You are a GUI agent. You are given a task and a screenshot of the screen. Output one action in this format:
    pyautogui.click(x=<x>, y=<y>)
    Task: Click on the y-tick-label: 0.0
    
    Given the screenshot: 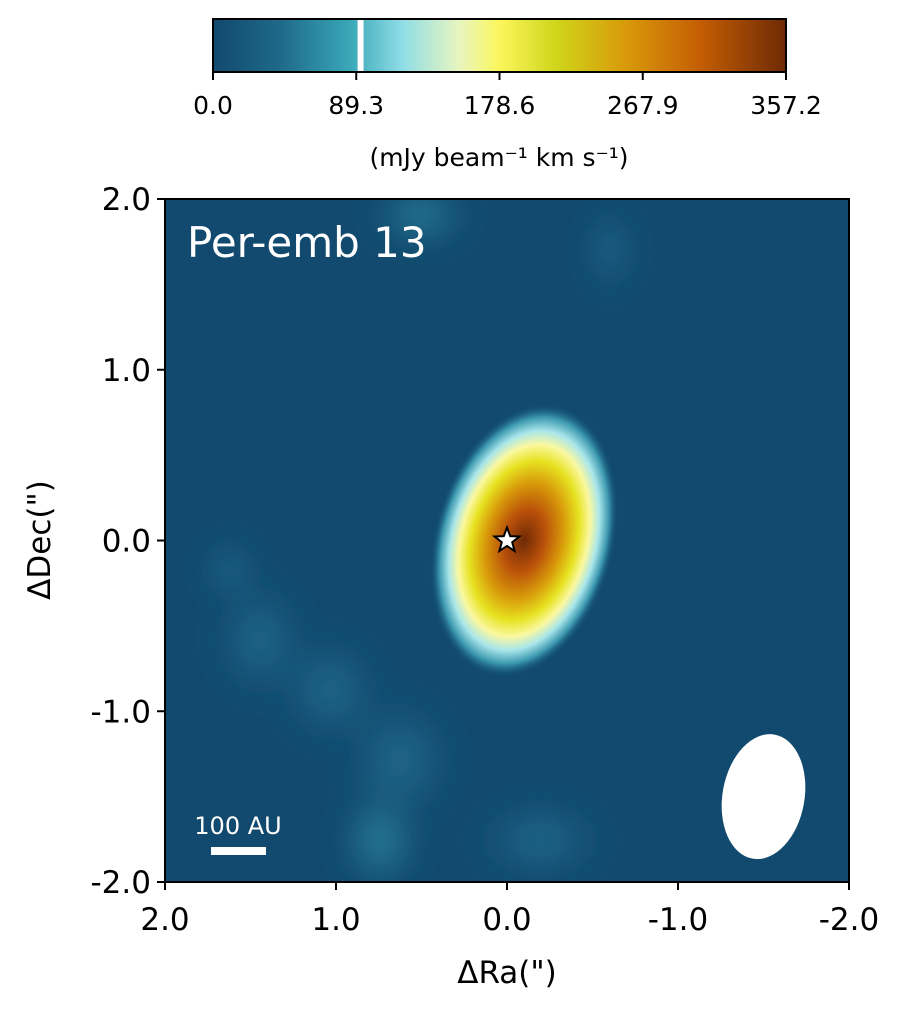 What is the action you would take?
    pyautogui.click(x=126, y=542)
    